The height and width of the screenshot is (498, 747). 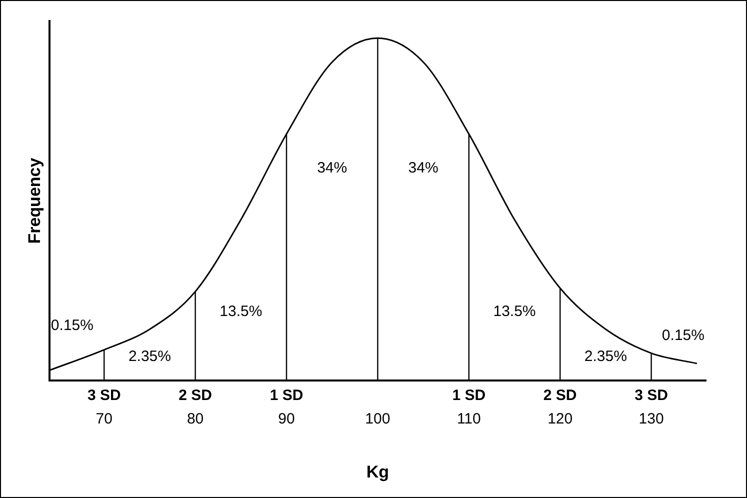 I want to click on x-tick-label: 80, so click(x=195, y=419).